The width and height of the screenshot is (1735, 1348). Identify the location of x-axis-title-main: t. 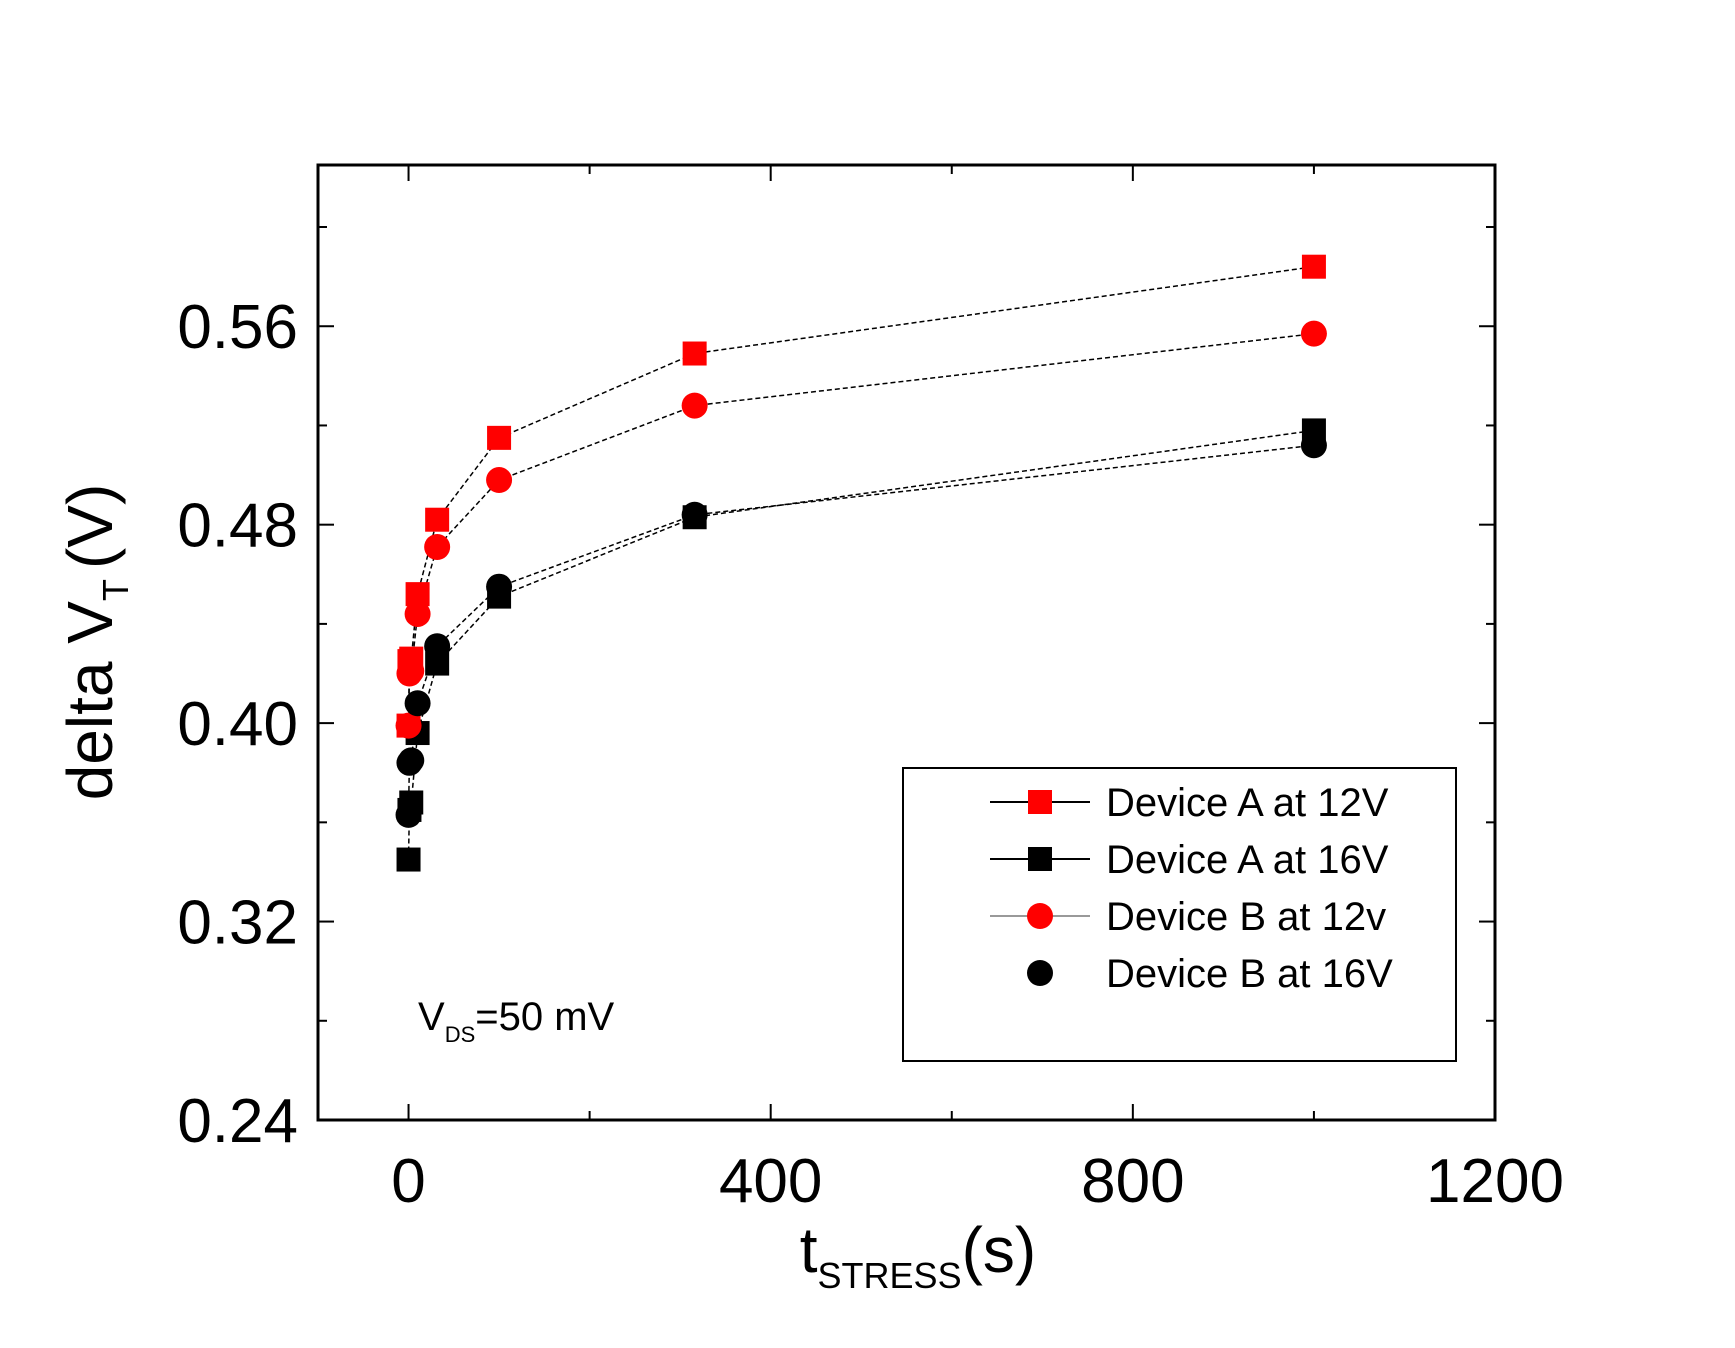
(809, 1250).